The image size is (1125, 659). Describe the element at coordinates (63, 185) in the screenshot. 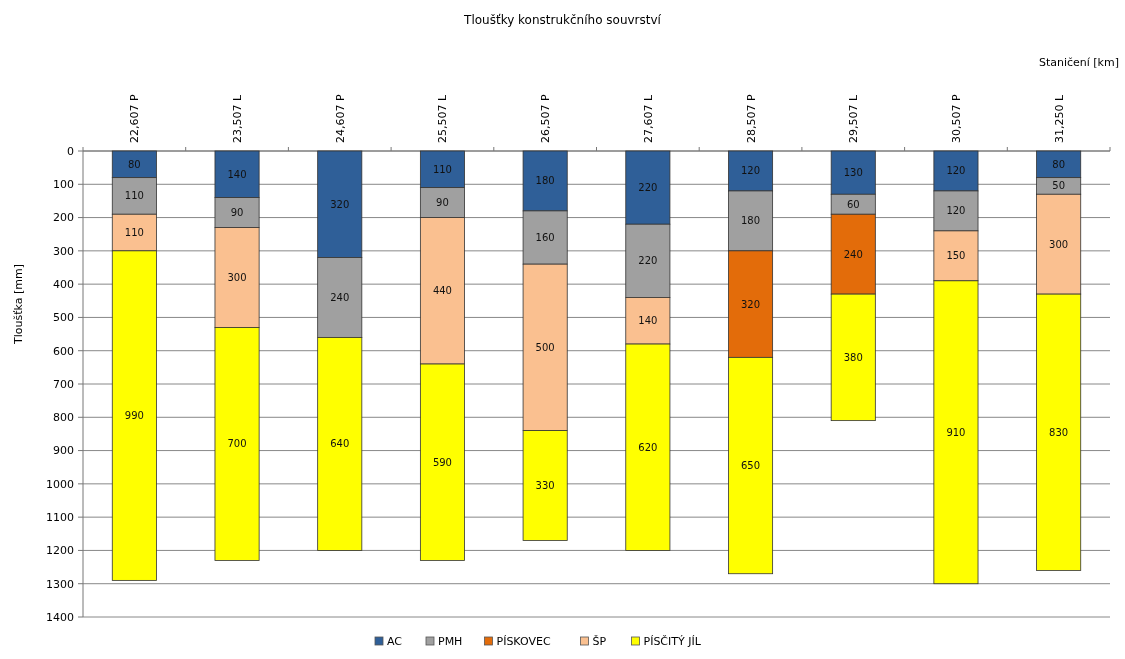

I see `y-tick-label: 100` at that location.